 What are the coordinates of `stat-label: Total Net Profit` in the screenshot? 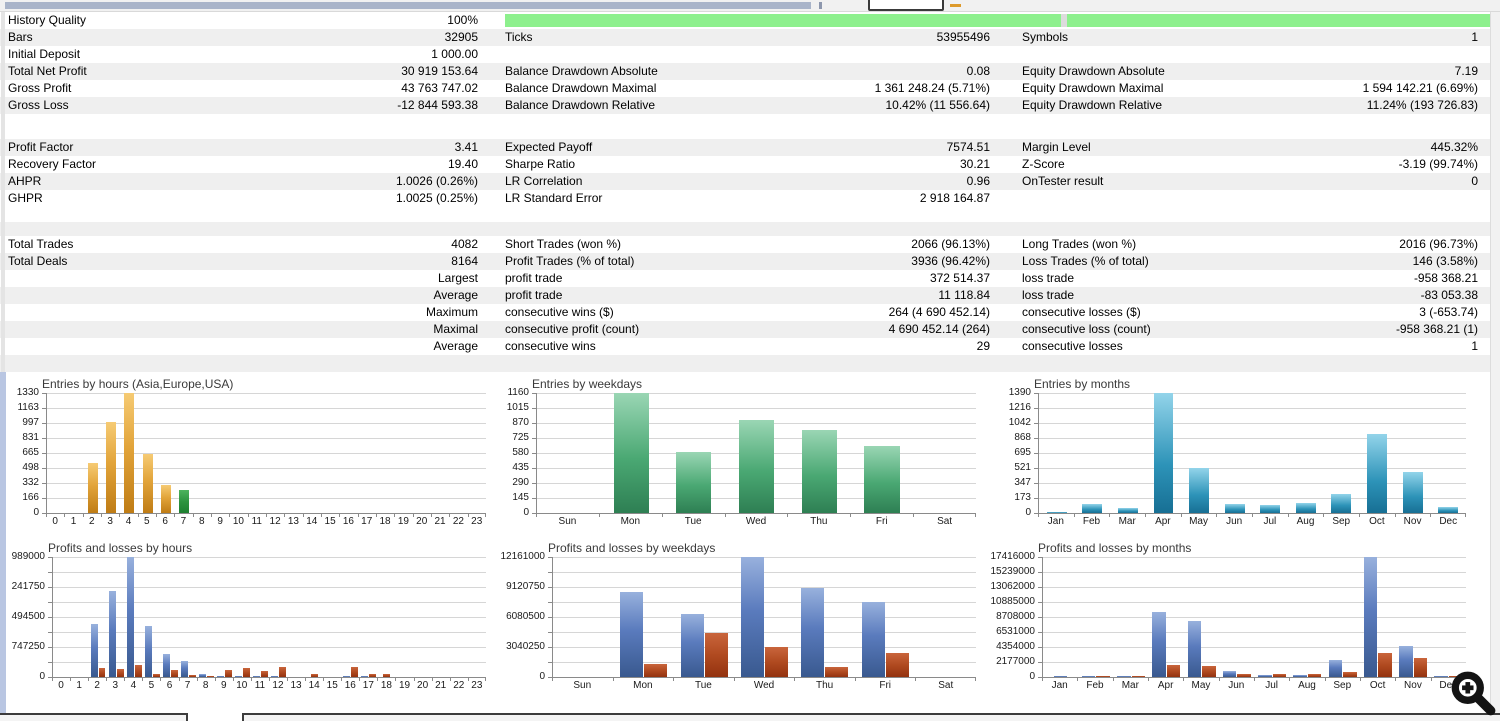 It's located at (47, 71).